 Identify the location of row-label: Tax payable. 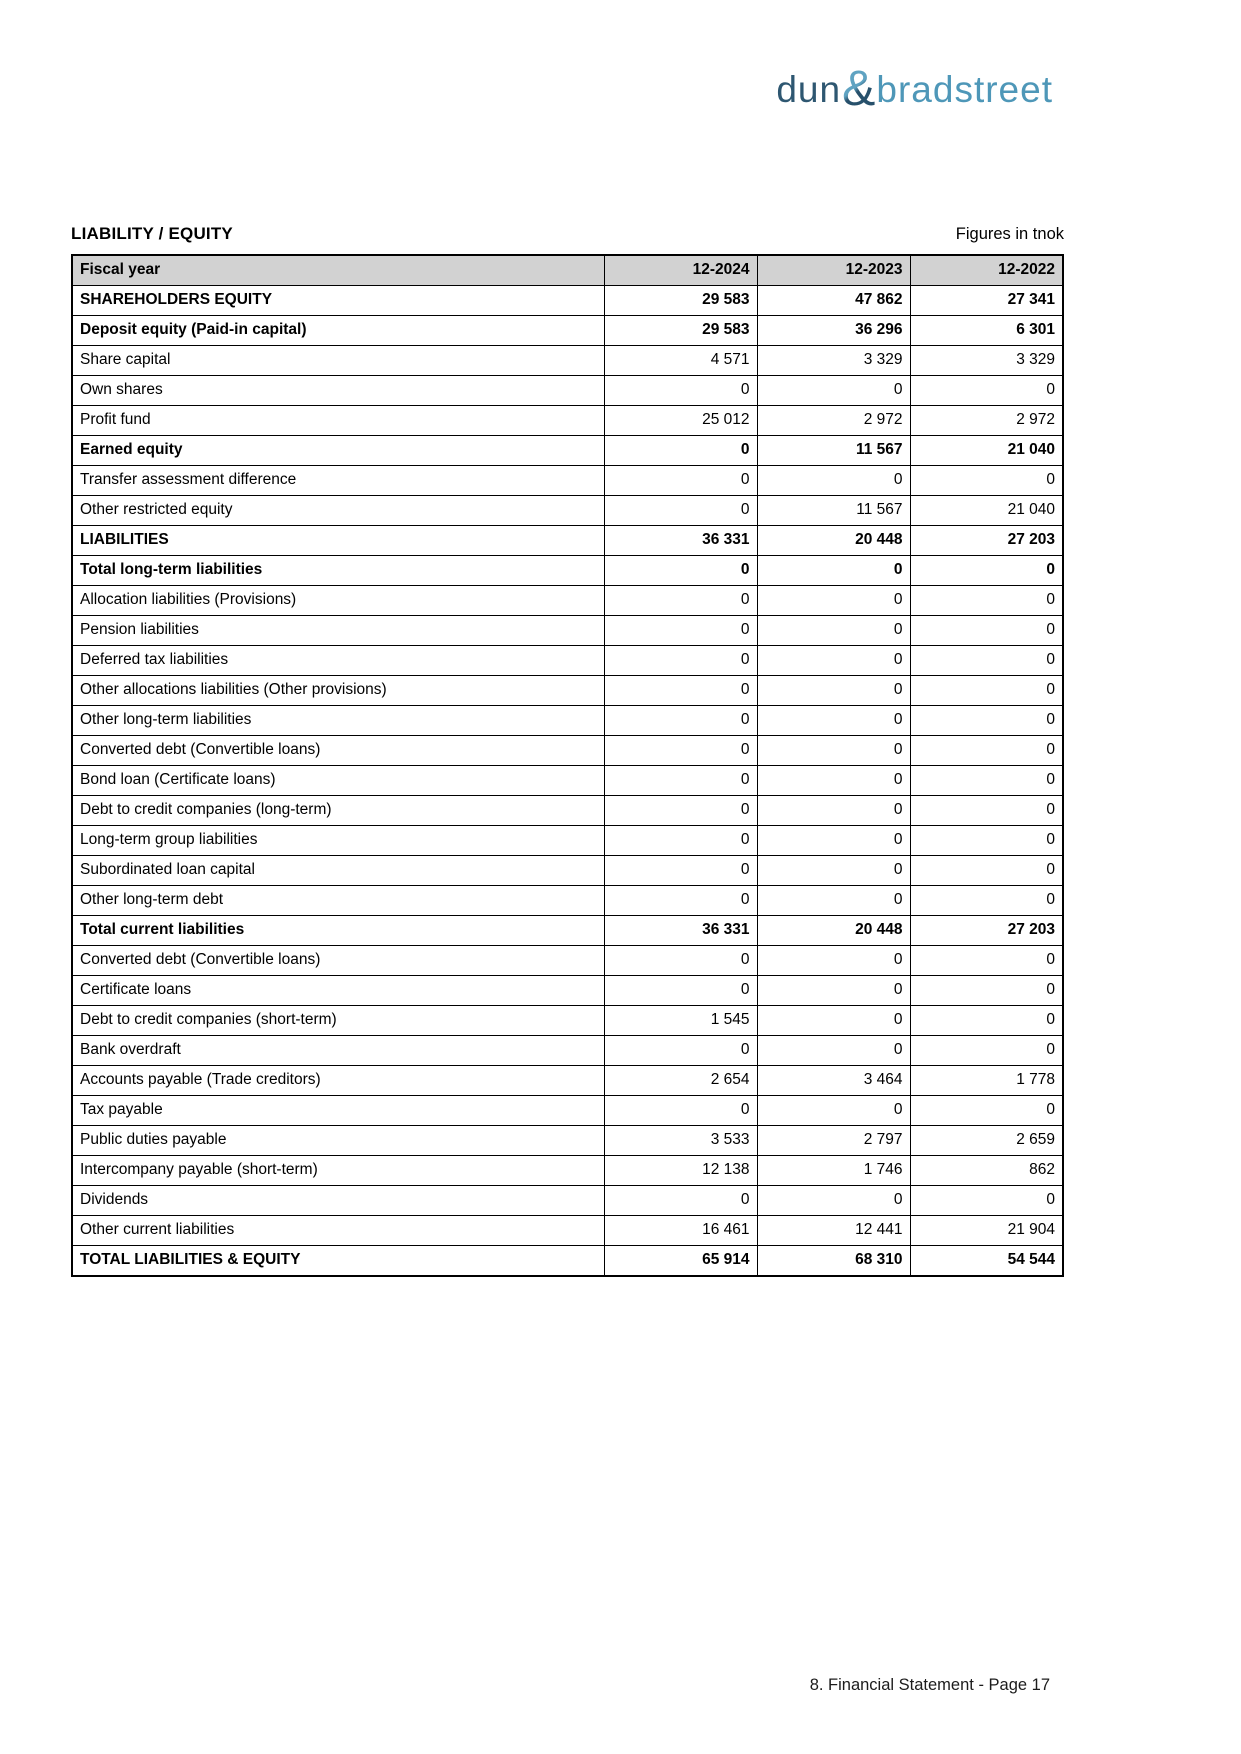
(338, 1110).